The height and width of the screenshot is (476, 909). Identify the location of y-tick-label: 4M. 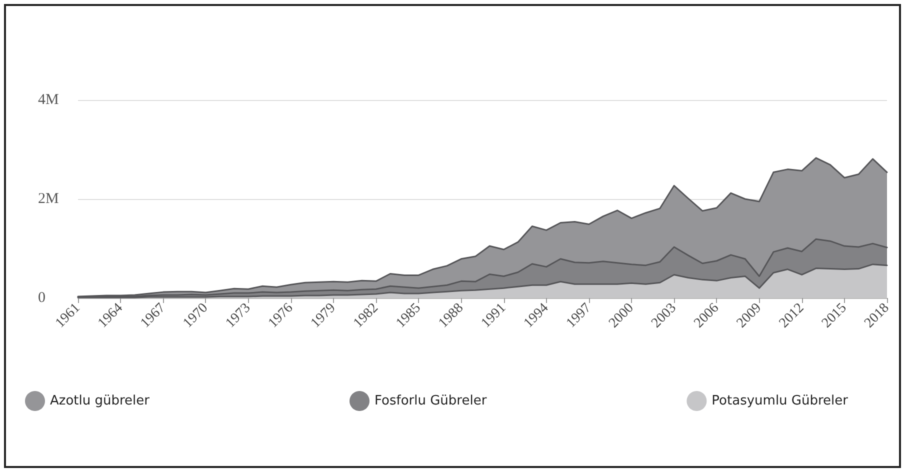
(48, 100).